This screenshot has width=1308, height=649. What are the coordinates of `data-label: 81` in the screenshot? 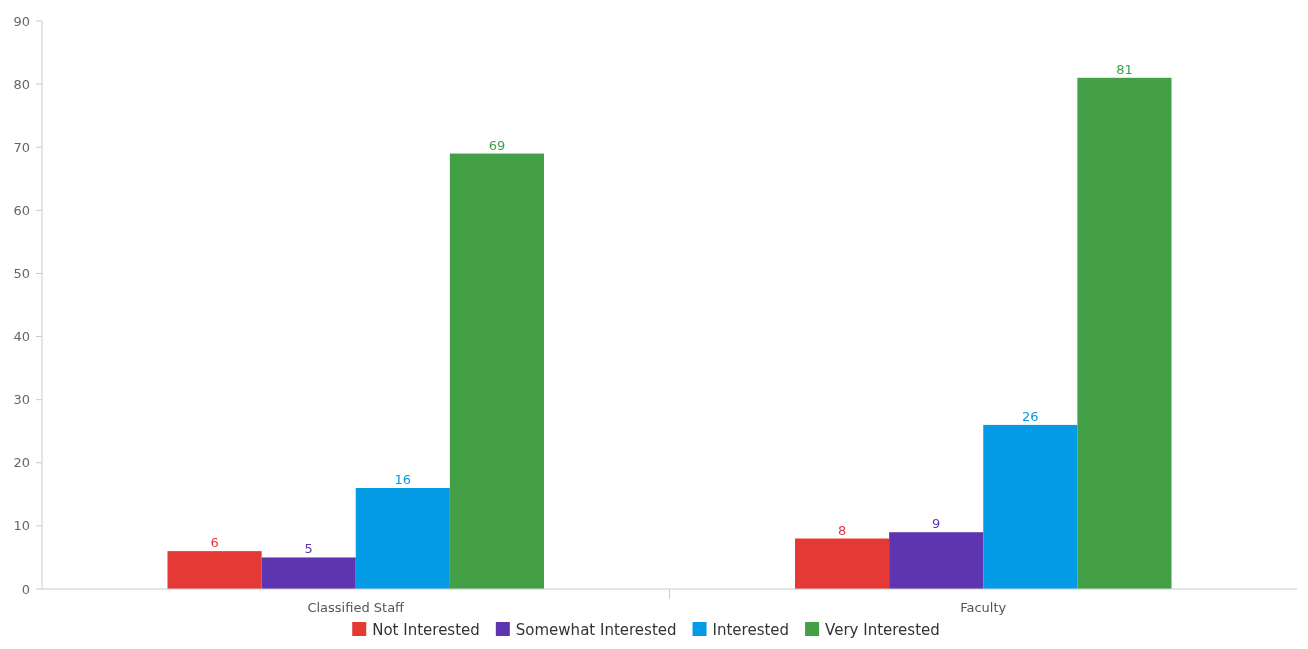 It's located at (1124, 69).